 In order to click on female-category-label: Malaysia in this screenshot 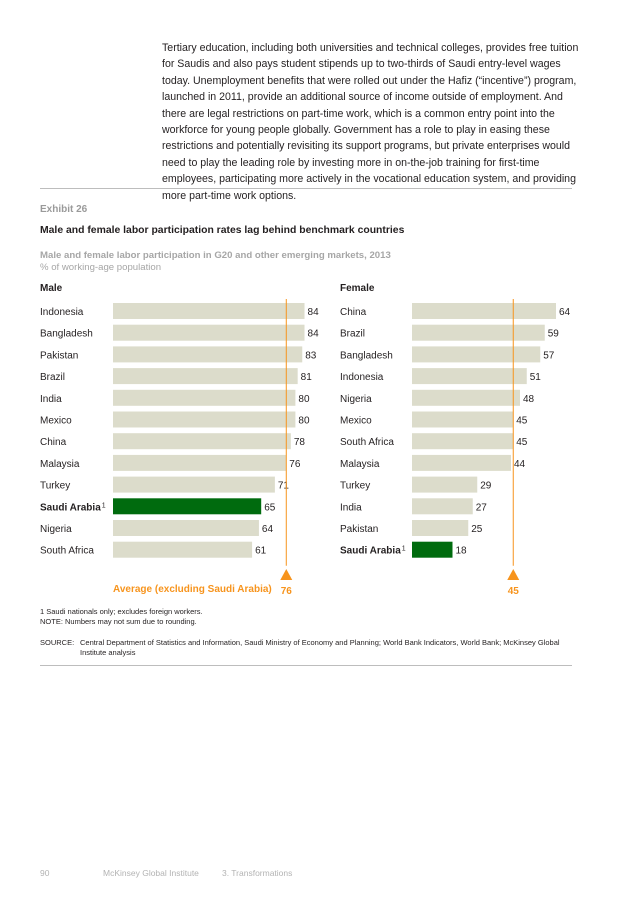, I will do `click(360, 464)`.